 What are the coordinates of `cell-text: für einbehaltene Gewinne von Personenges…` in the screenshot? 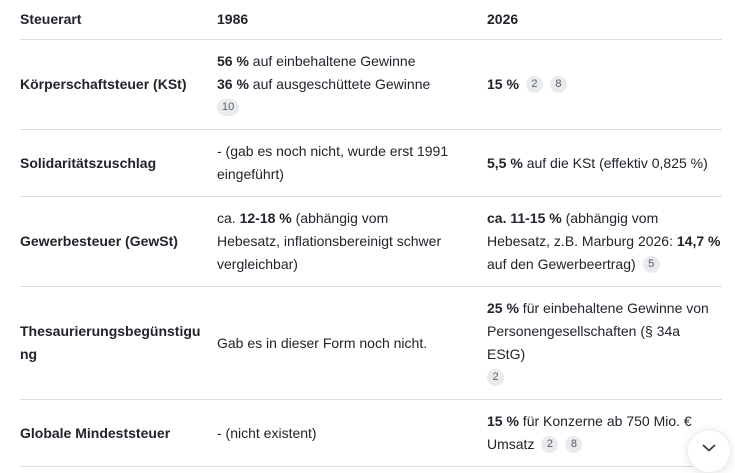 It's located at (598, 331).